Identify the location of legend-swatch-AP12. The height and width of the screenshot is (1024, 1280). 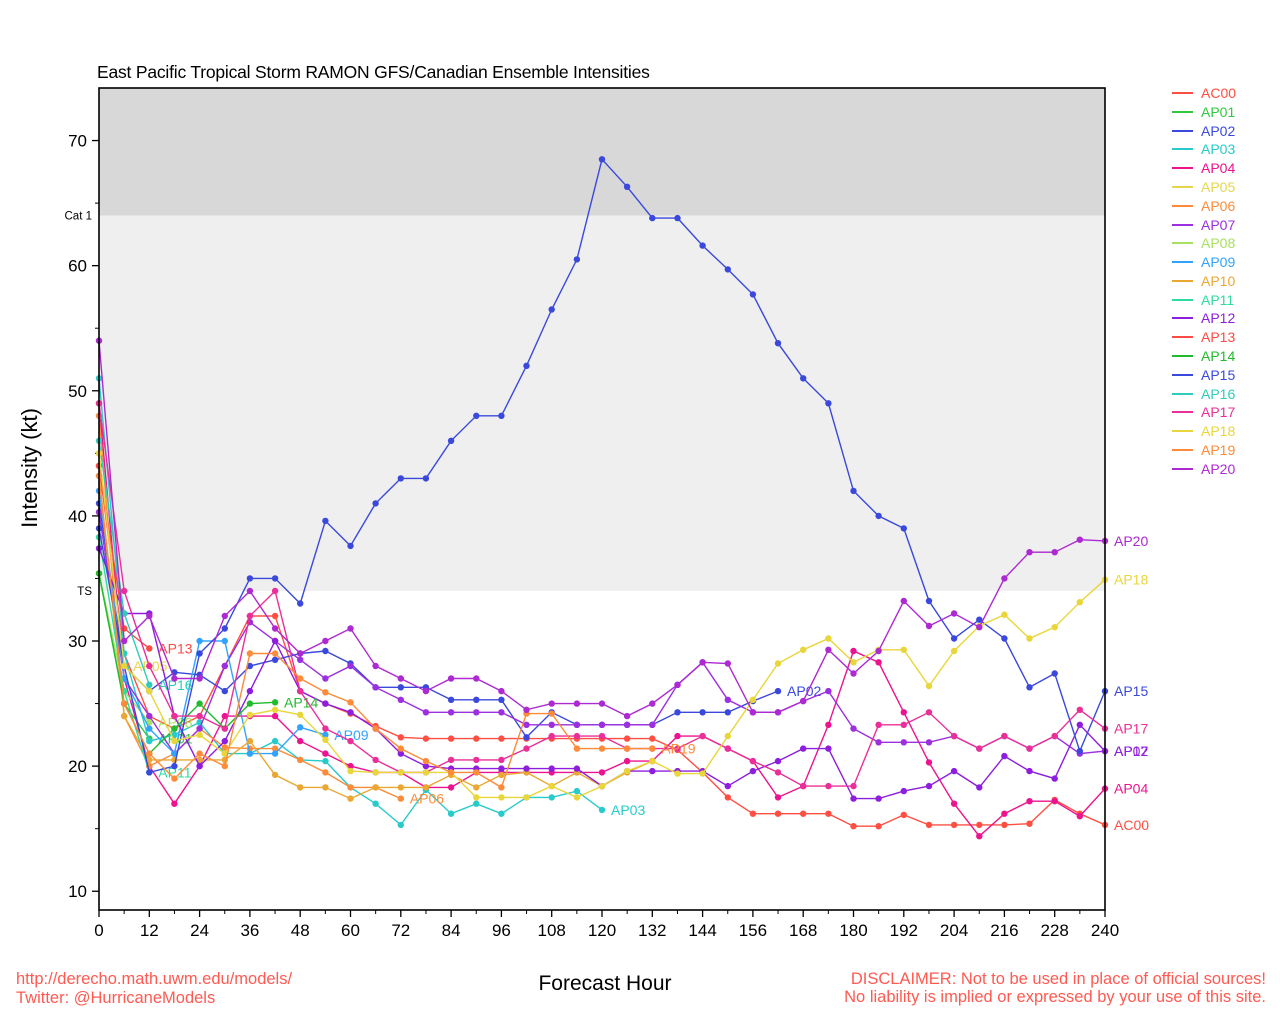
(1182, 318).